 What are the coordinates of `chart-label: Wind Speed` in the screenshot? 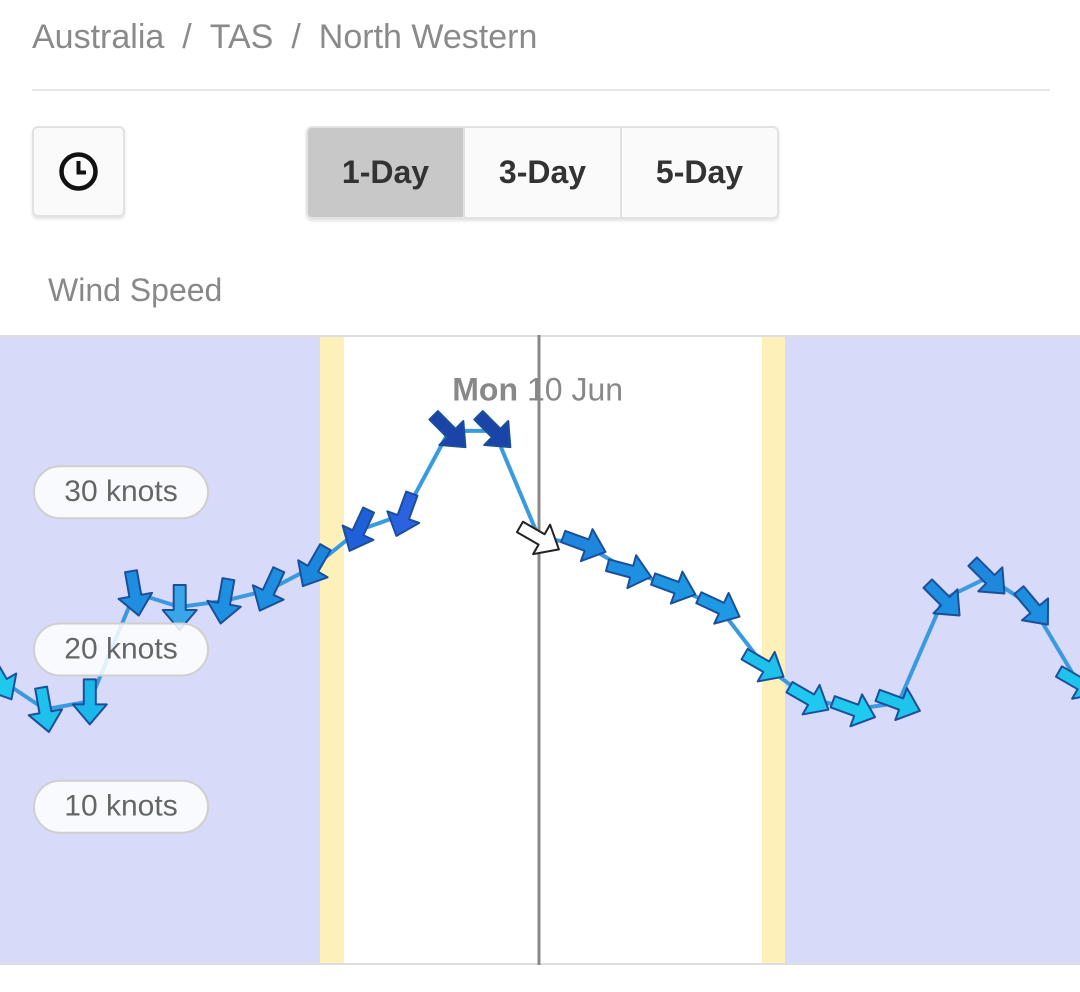 It's located at (135, 290).